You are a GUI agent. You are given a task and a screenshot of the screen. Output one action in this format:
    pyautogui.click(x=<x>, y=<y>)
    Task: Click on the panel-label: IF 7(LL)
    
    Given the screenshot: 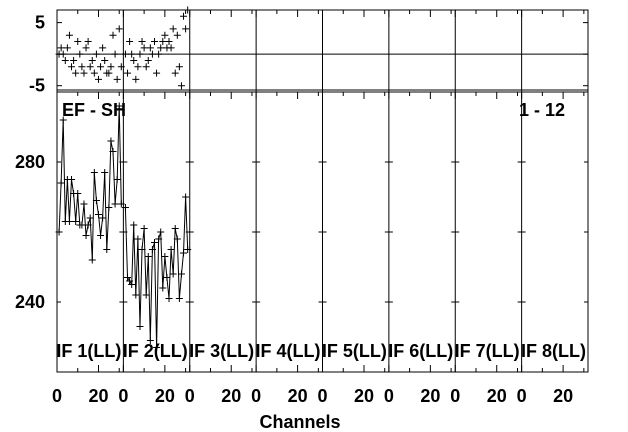 What is the action you would take?
    pyautogui.click(x=487, y=351)
    